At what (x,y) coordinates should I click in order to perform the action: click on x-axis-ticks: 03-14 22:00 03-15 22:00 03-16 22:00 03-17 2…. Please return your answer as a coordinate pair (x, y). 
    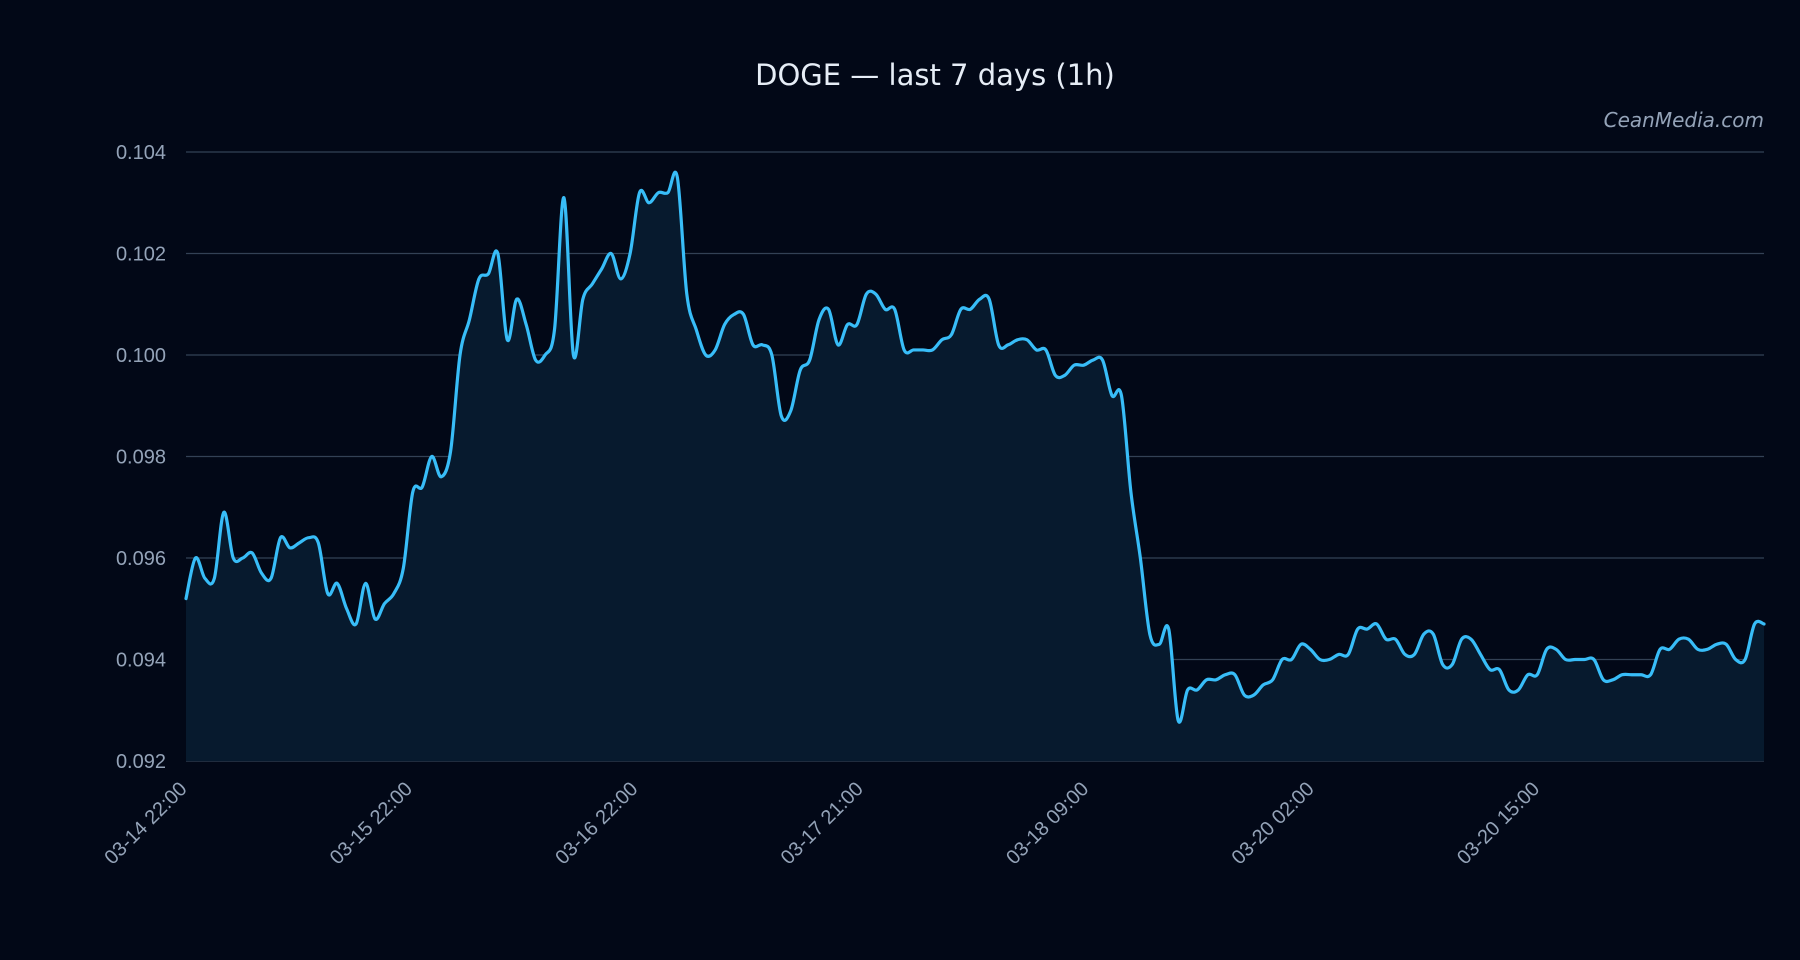
    Looking at the image, I should click on (822, 823).